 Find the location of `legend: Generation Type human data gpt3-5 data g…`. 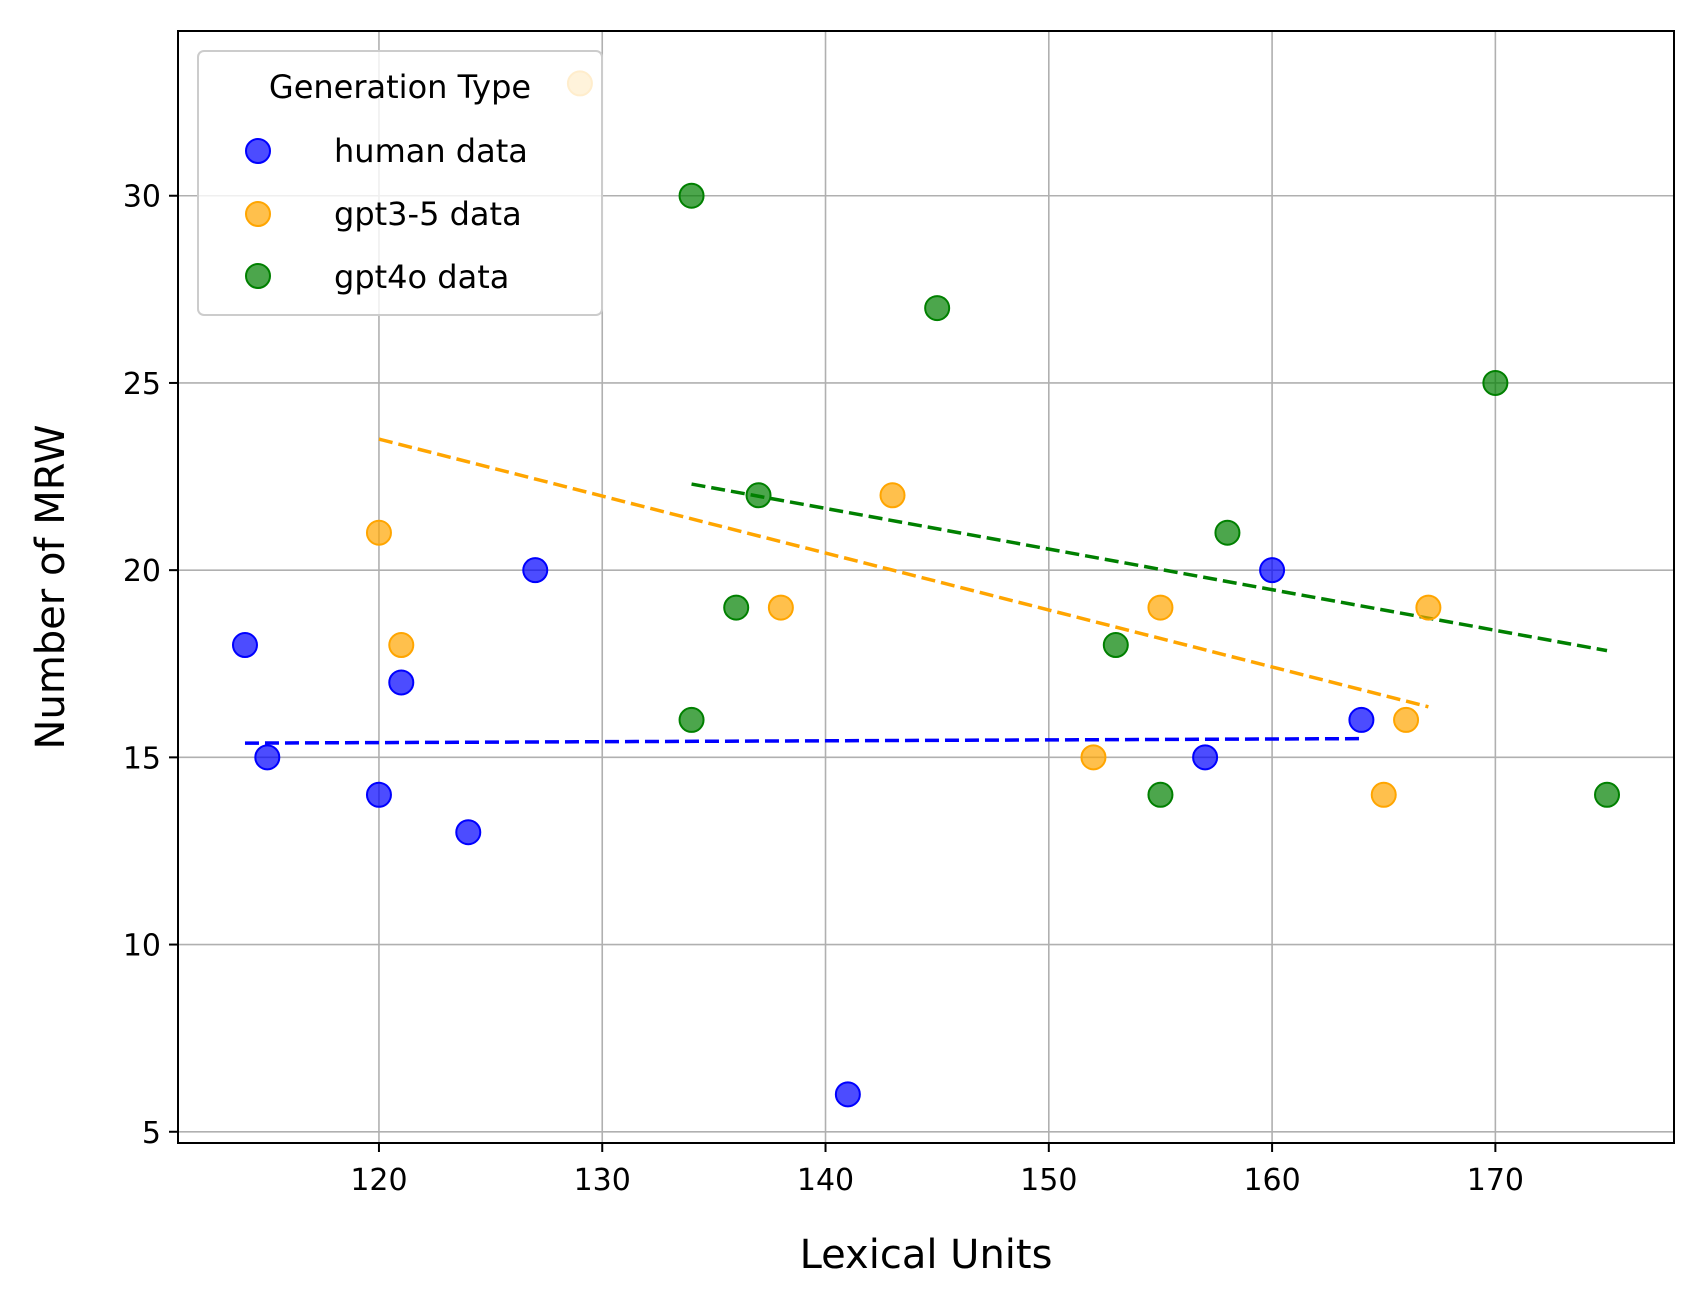

legend: Generation Type human data gpt3-5 data g… is located at coordinates (400, 183).